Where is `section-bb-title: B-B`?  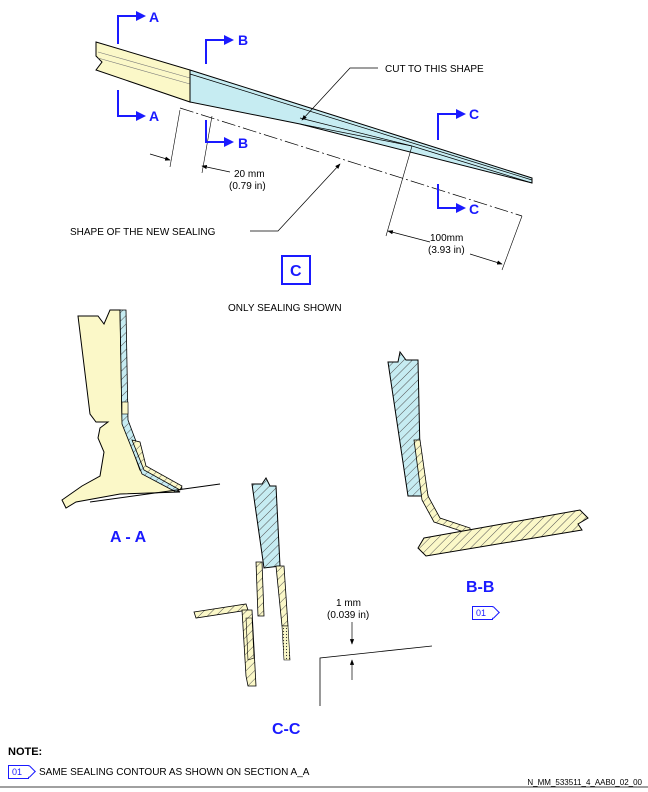
section-bb-title: B-B is located at coordinates (480, 587).